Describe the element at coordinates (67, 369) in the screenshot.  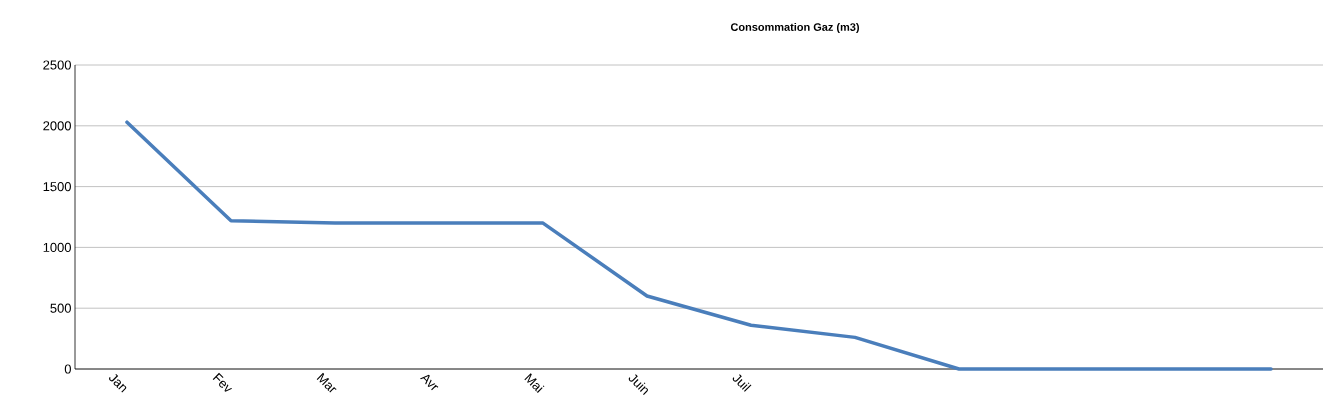
I see `y-tick-label: 0` at that location.